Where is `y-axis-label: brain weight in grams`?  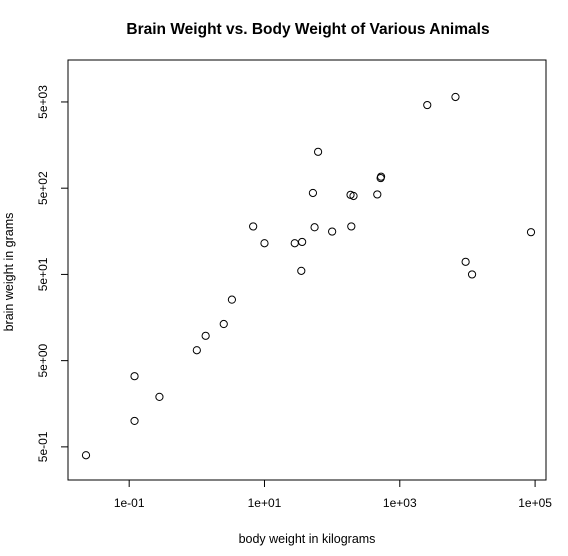 y-axis-label: brain weight in grams is located at coordinates (9, 272).